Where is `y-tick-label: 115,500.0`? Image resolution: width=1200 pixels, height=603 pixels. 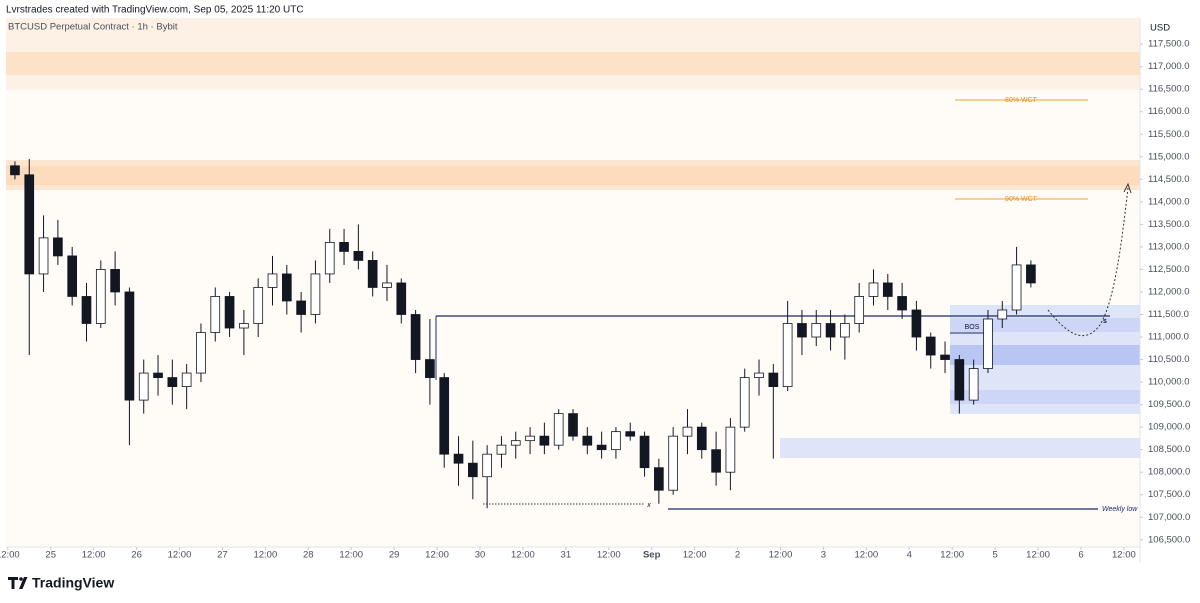
y-tick-label: 115,500.0 is located at coordinates (1169, 134).